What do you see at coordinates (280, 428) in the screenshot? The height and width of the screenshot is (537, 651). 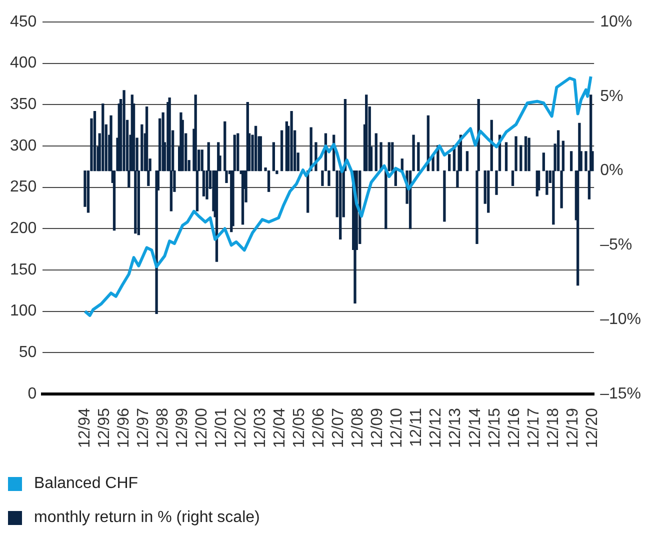 I see `x-tick-label: 12/04` at bounding box center [280, 428].